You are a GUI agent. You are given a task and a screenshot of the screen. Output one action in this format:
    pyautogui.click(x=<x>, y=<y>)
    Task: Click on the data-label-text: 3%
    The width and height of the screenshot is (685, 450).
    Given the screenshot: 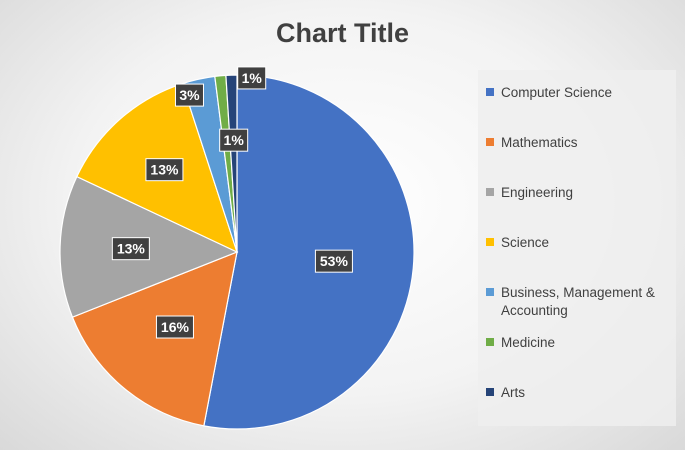 What is the action you would take?
    pyautogui.click(x=189, y=95)
    